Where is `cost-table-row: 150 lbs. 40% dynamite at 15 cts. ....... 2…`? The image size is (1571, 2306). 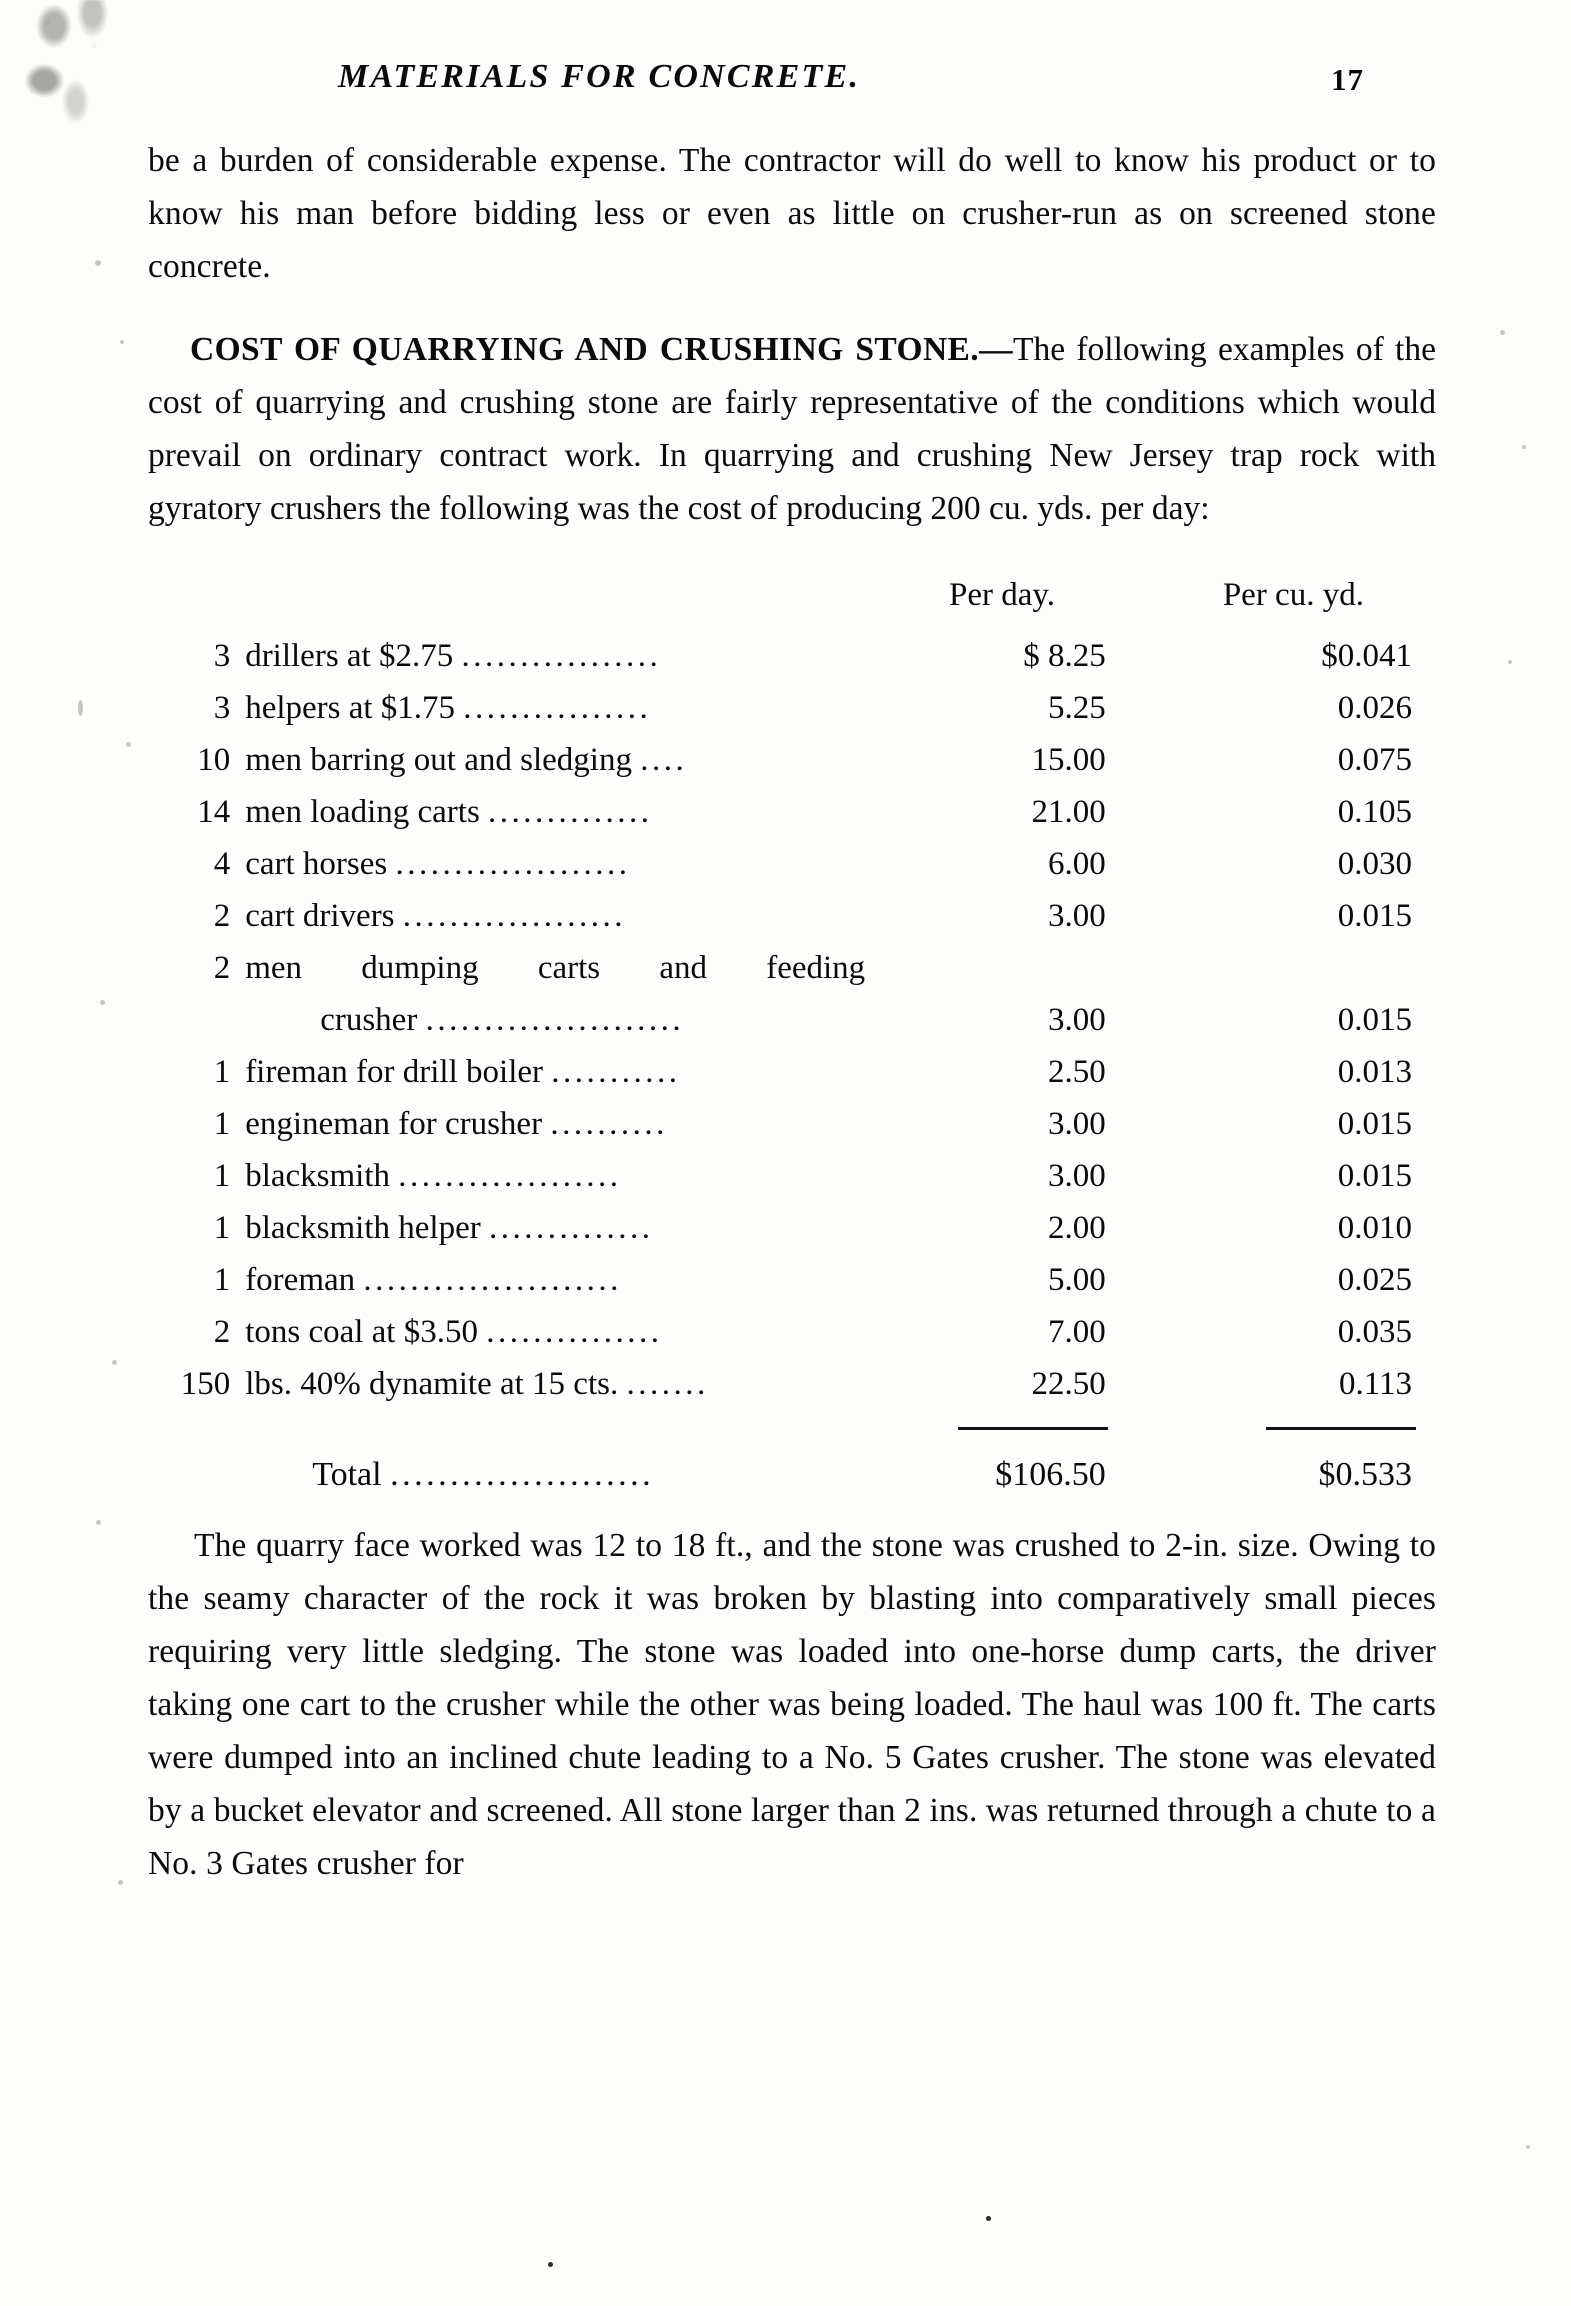 cost-table-row: 150 lbs. 40% dynamite at 15 cts. ....... 2… is located at coordinates (792, 1384).